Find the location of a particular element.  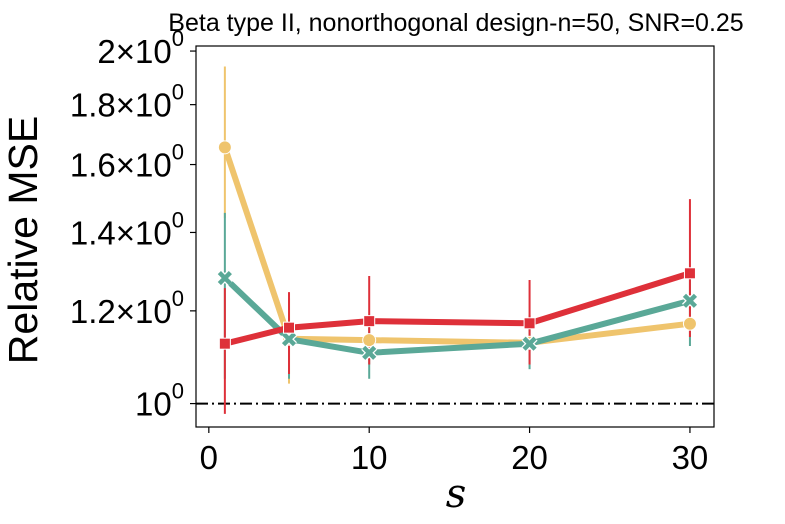

y-tick-label: 1.2×100 is located at coordinates (127, 308).